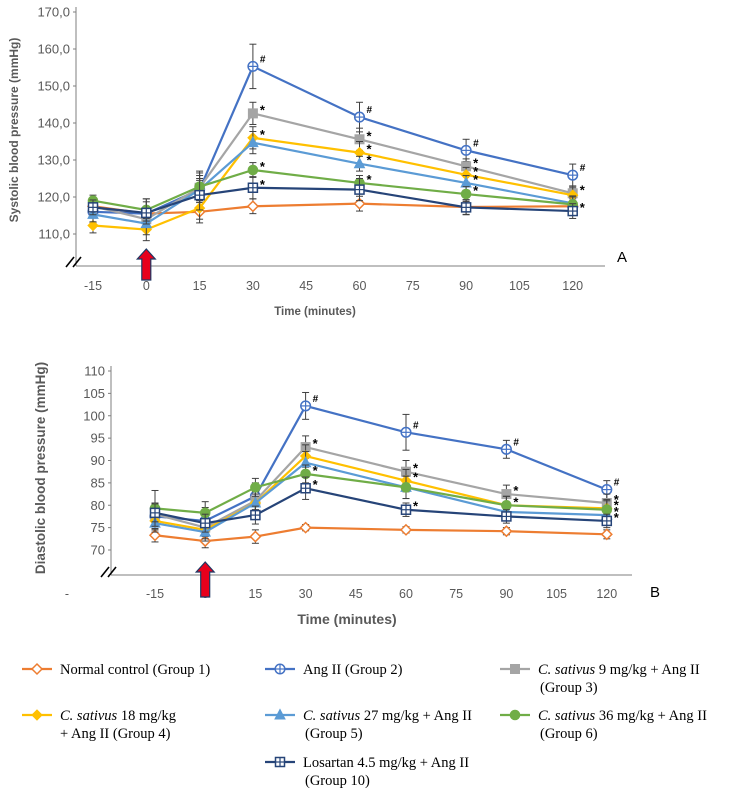 The image size is (734, 797). What do you see at coordinates (40, 468) in the screenshot?
I see `y-axis-title: Diastolic blood pressure (mmHg)` at bounding box center [40, 468].